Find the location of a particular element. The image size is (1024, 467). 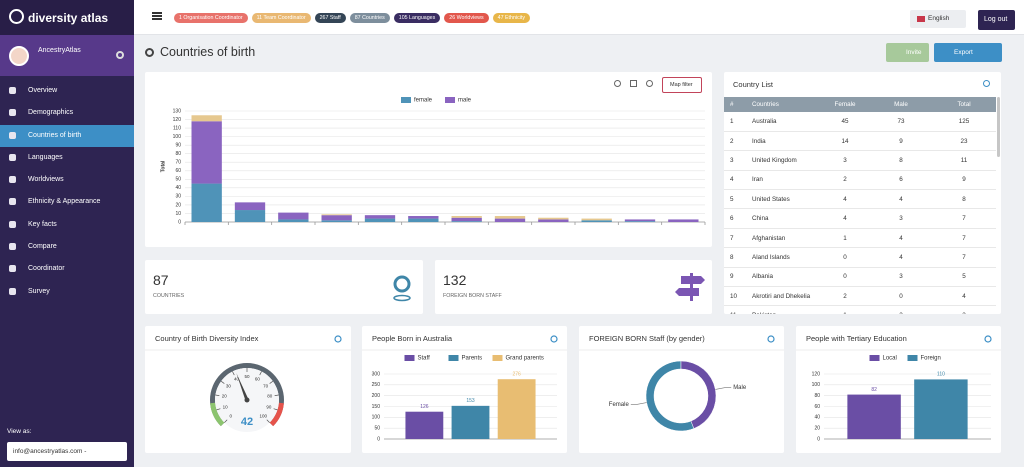

table-cell: 23 is located at coordinates (961, 141).